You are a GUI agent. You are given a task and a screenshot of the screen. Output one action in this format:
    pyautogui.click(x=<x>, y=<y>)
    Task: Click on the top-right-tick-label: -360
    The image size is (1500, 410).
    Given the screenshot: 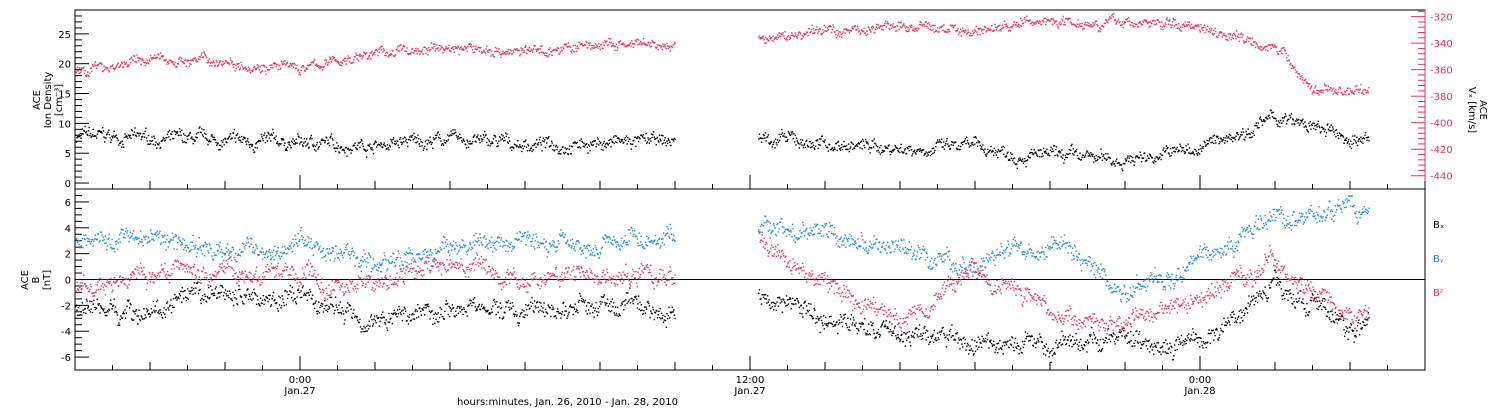 What is the action you would take?
    pyautogui.click(x=1441, y=71)
    